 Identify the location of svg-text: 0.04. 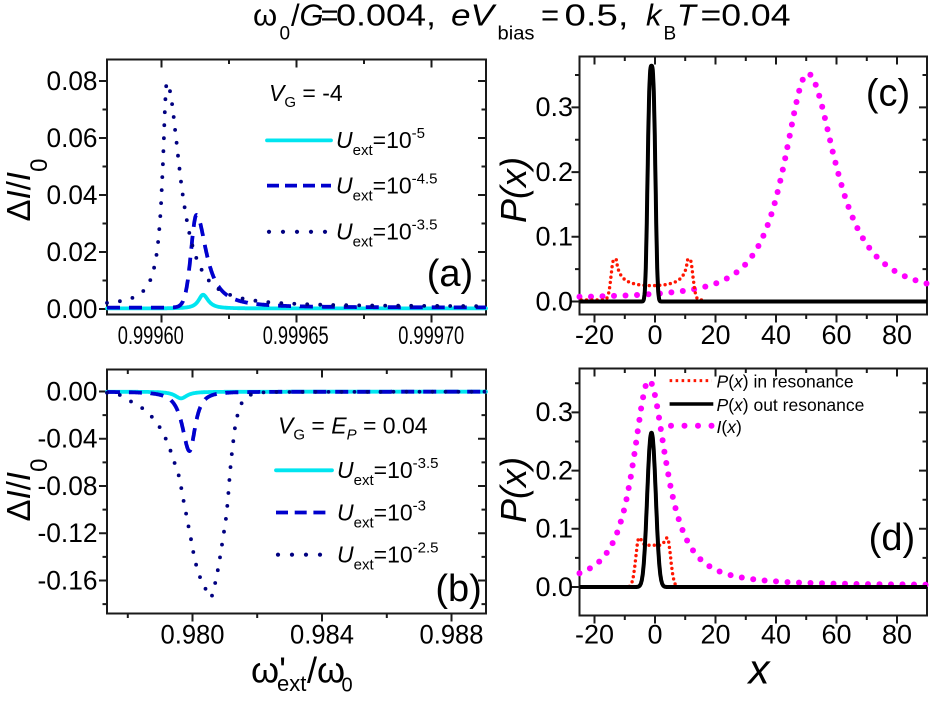
(72, 195).